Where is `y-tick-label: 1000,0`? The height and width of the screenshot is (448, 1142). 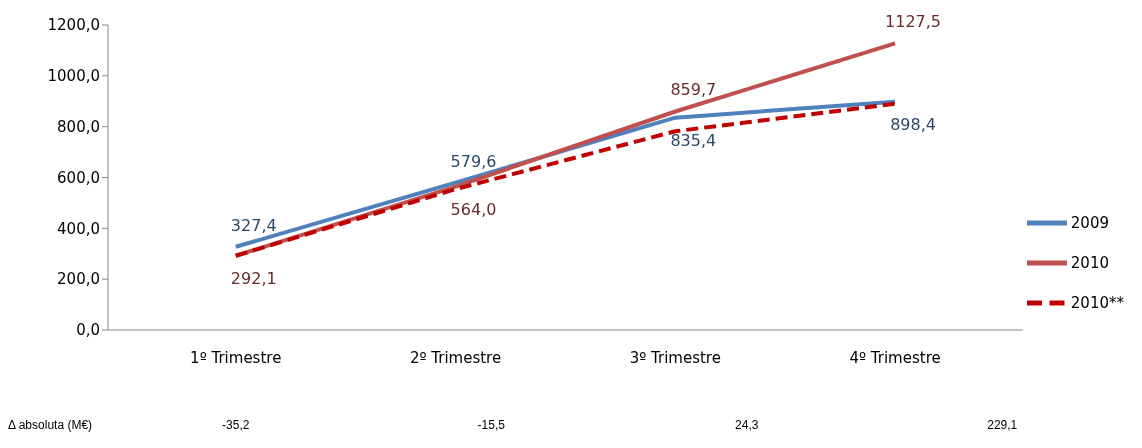
y-tick-label: 1000,0 is located at coordinates (73, 76).